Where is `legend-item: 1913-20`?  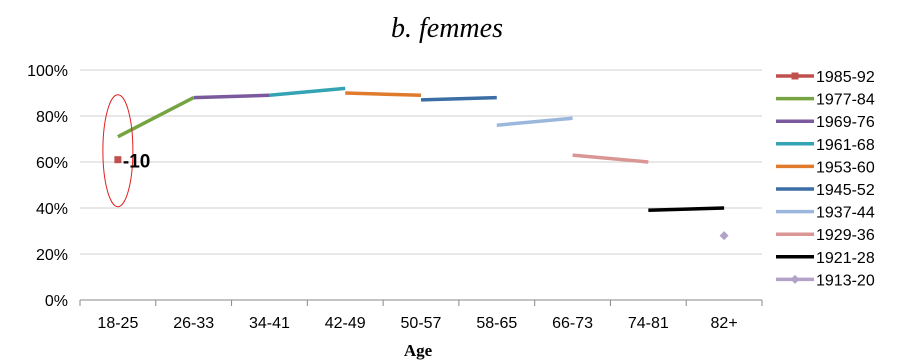
legend-item: 1913-20 is located at coordinates (825, 280).